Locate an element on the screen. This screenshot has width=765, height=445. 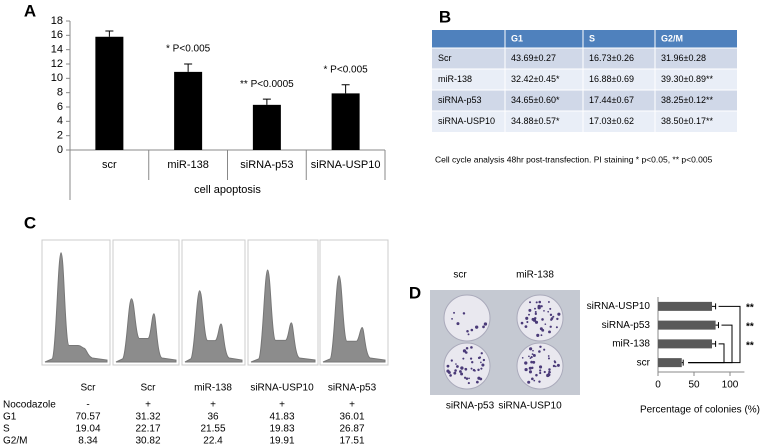
table-row-bg is located at coordinates (584, 79).